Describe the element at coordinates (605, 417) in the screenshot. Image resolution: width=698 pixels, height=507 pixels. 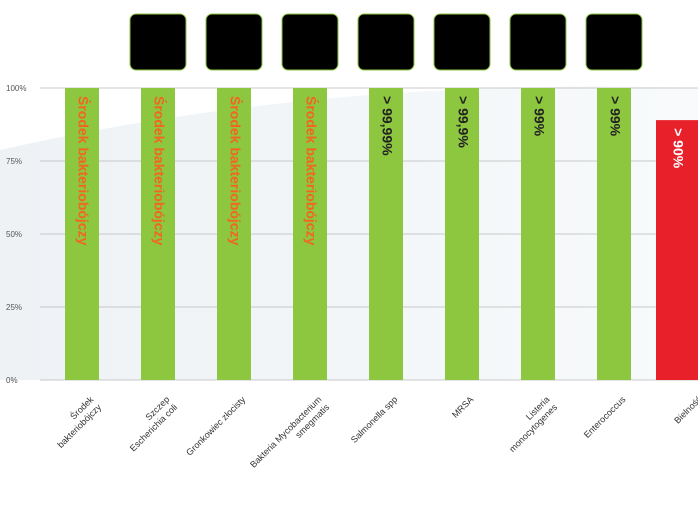
I see `x-tick-label: Enterococcus` at that location.